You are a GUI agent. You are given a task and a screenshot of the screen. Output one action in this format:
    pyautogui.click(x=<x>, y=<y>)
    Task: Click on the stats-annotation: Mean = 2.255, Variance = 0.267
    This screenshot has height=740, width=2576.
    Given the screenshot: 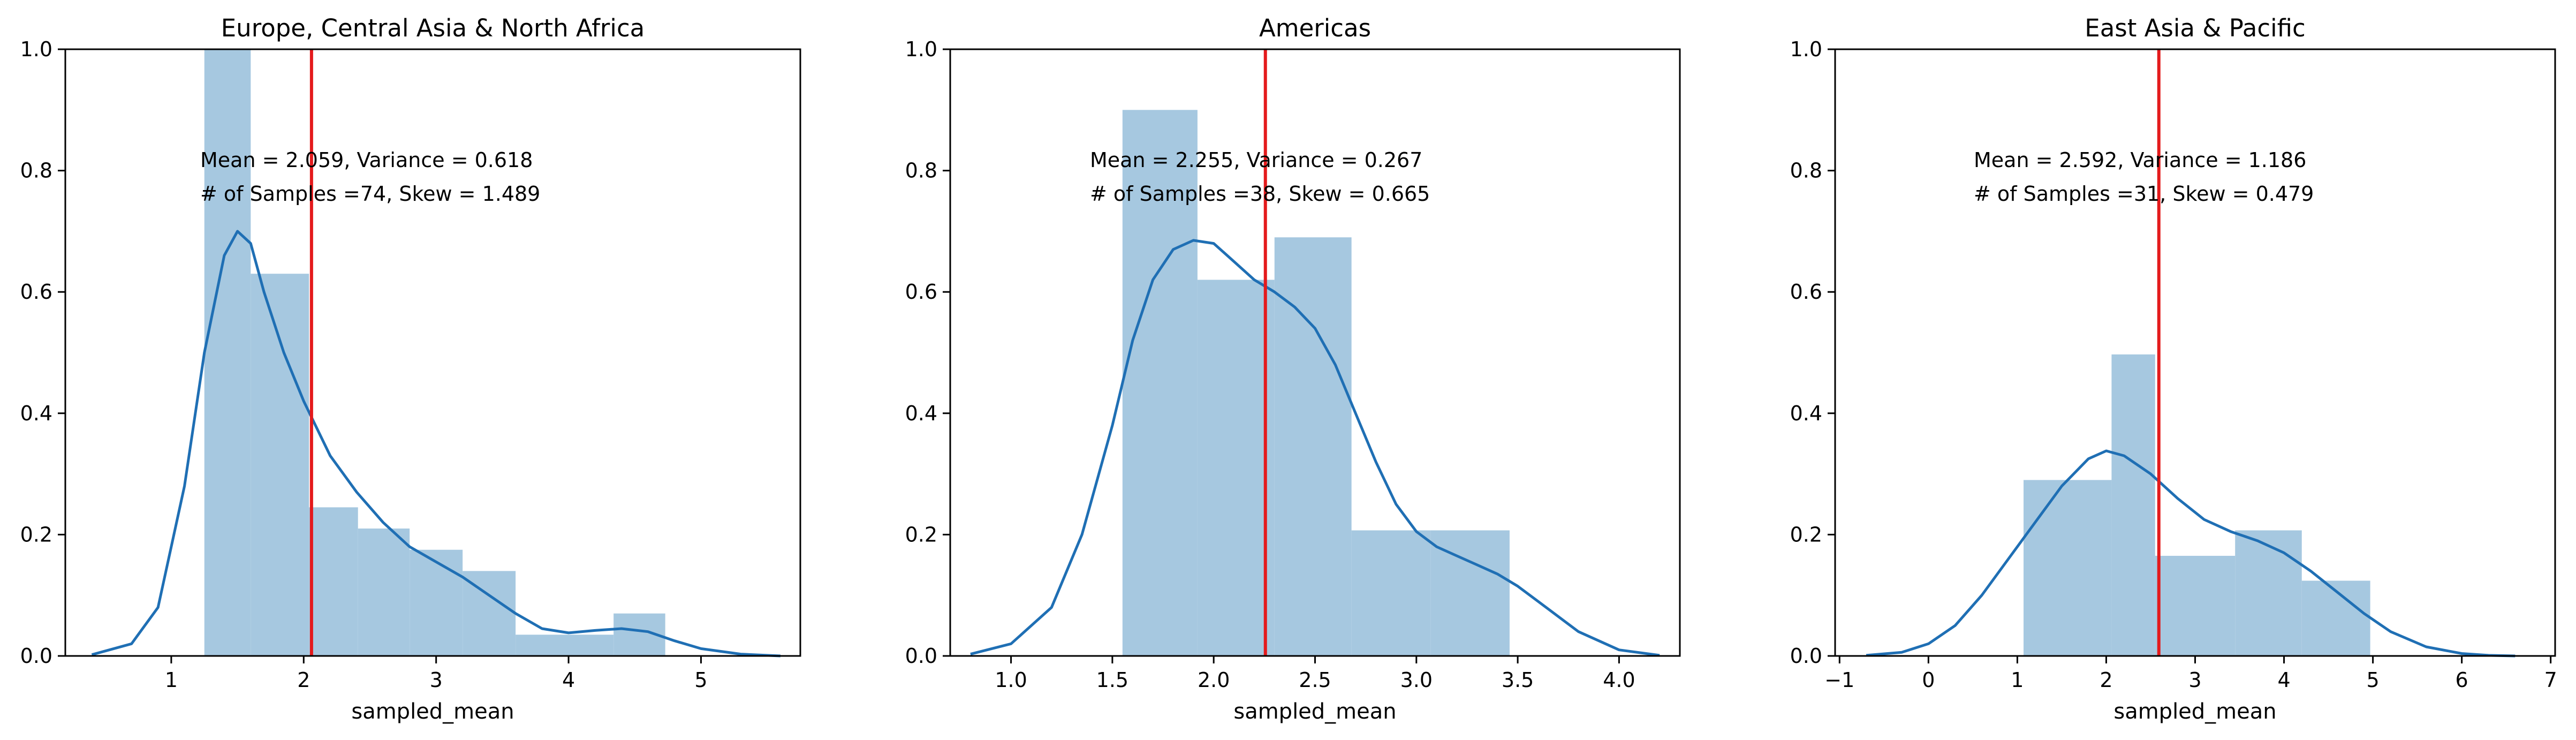 What is the action you would take?
    pyautogui.click(x=1256, y=160)
    